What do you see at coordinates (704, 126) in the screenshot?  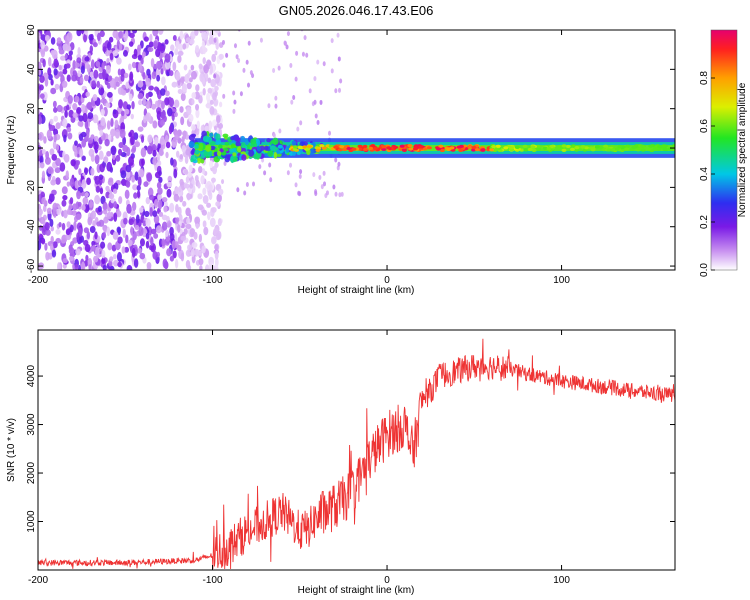 I see `colorbar-tick-label: 0.6` at bounding box center [704, 126].